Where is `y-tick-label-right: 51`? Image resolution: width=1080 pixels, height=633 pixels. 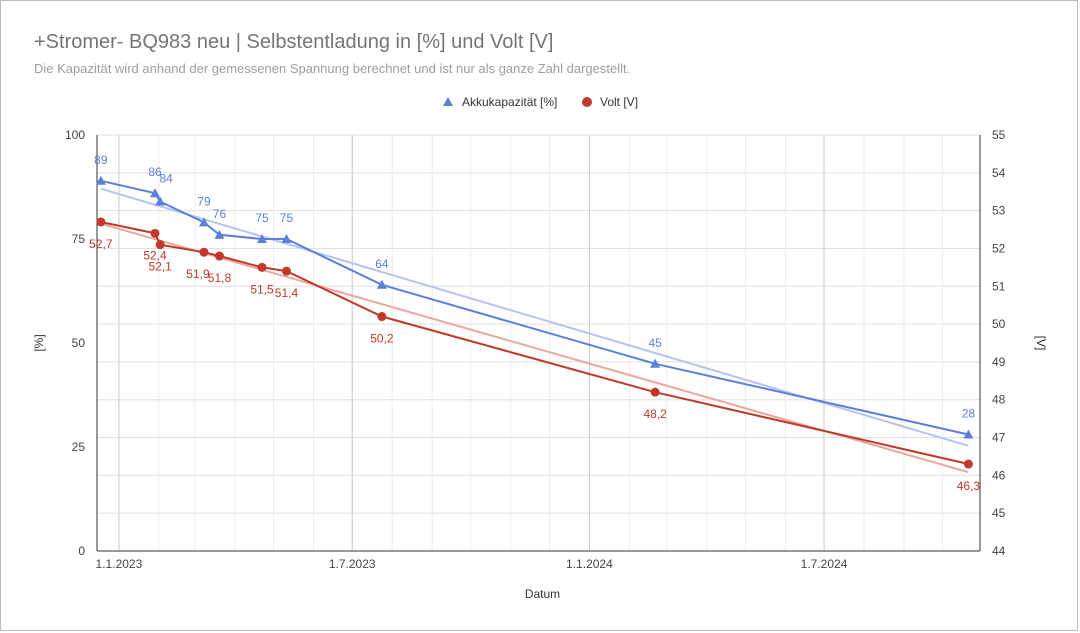 y-tick-label-right: 51 is located at coordinates (999, 286).